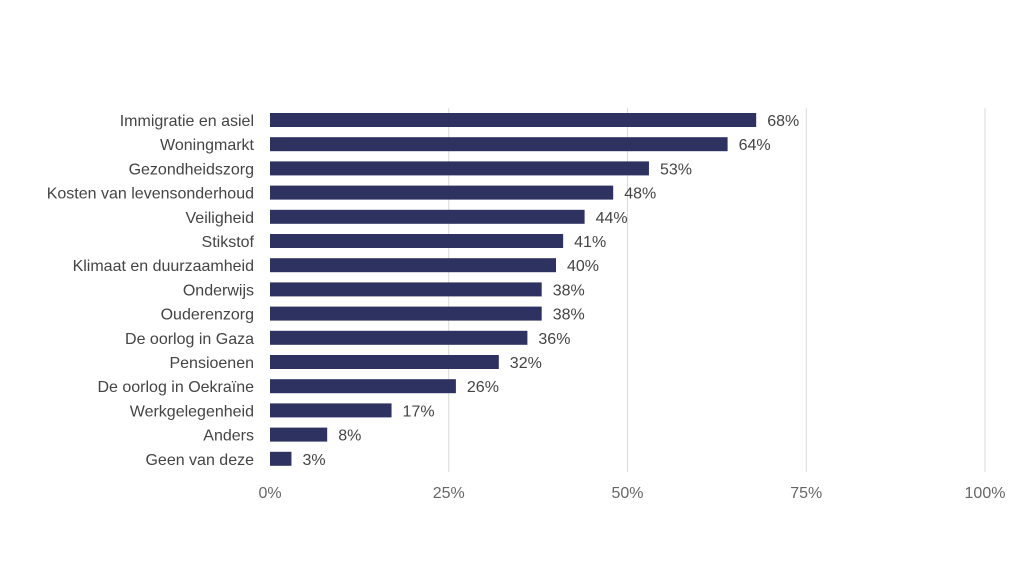 The image size is (1030, 580). Describe the element at coordinates (755, 145) in the screenshot. I see `data-label: 64%` at that location.